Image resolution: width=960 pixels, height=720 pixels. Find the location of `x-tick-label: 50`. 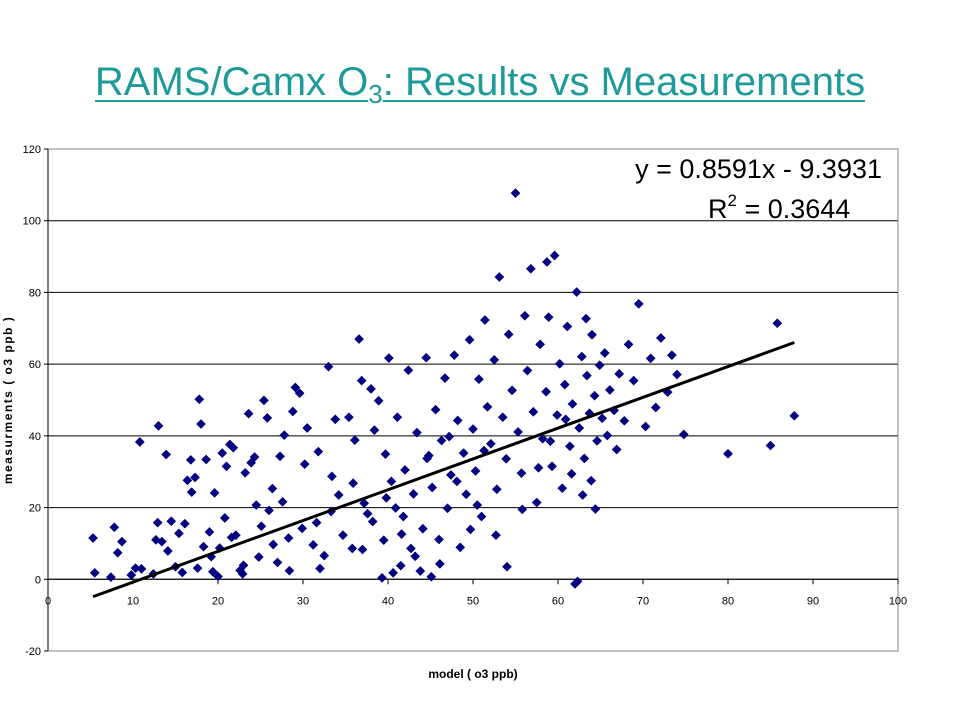

x-tick-label: 50 is located at coordinates (473, 601).